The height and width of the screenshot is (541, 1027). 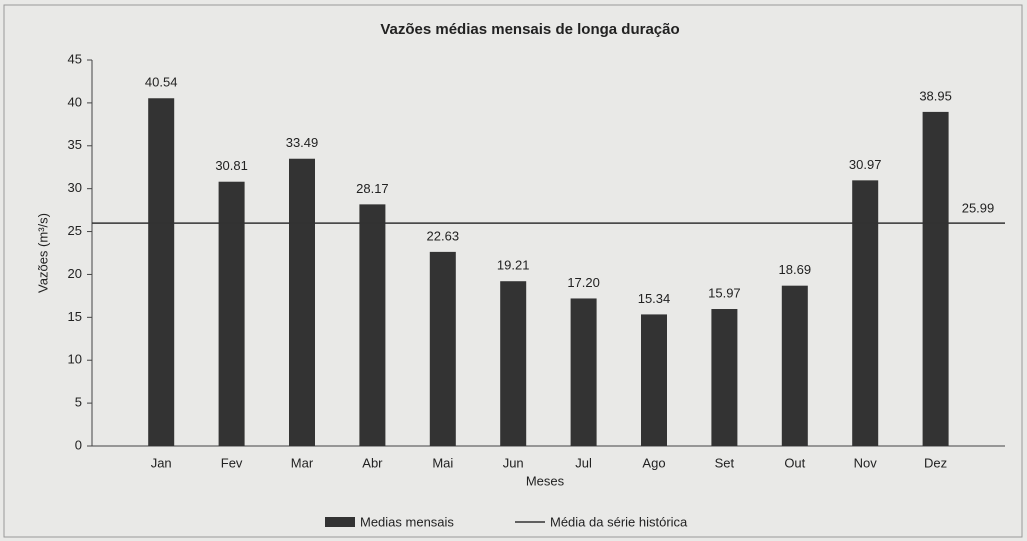 I want to click on chart-title: Vazões médias mensais de longa duração, so click(x=529, y=29).